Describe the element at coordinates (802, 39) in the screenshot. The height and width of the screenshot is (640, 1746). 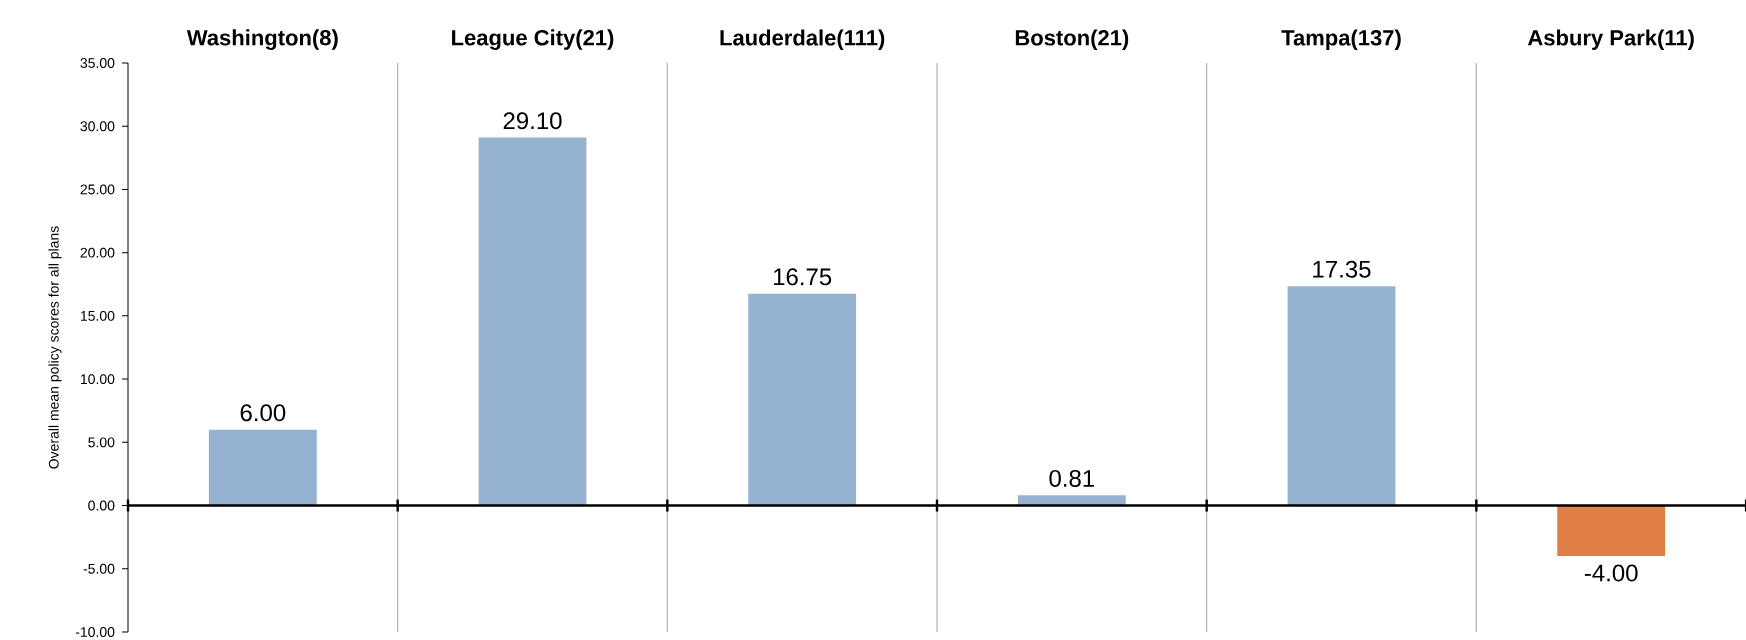
I see `x-tick-label: Lauderdale(111)` at that location.